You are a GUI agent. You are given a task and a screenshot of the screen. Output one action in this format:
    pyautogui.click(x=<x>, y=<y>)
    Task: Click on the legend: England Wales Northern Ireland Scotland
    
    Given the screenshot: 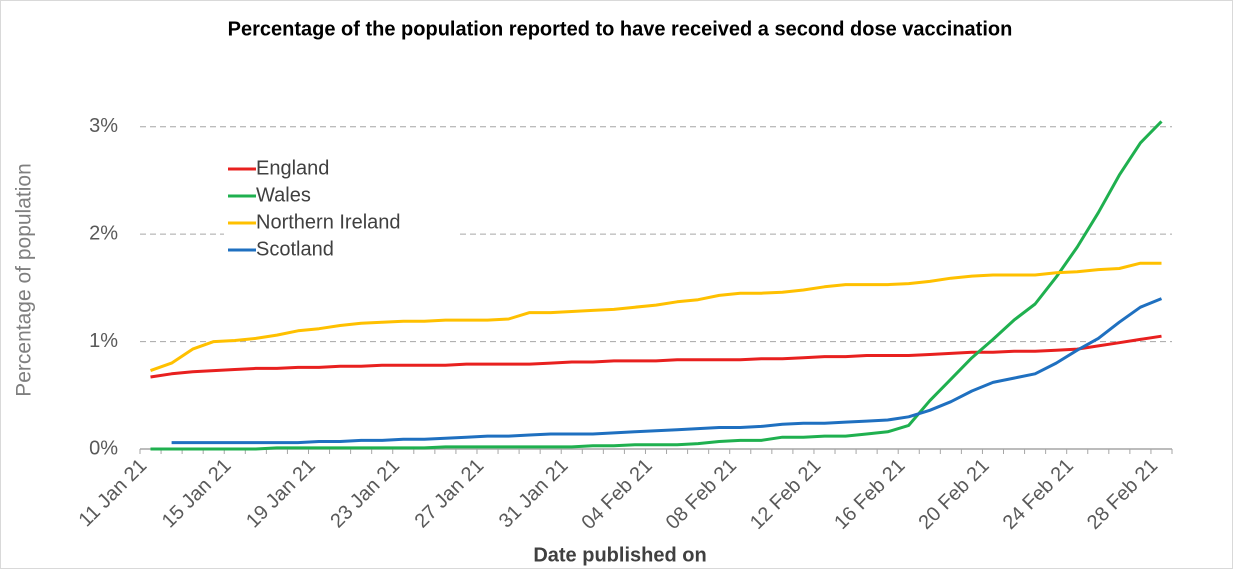 What is the action you would take?
    pyautogui.click(x=342, y=210)
    